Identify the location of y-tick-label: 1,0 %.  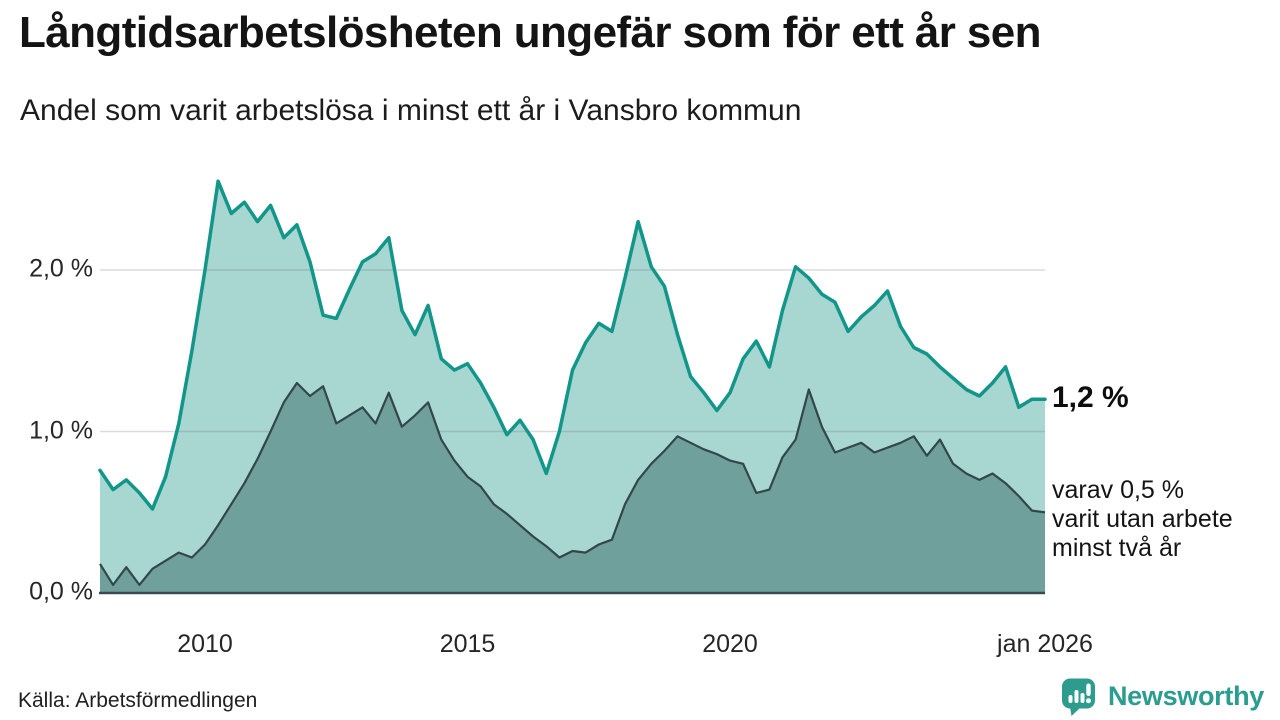
(61, 430).